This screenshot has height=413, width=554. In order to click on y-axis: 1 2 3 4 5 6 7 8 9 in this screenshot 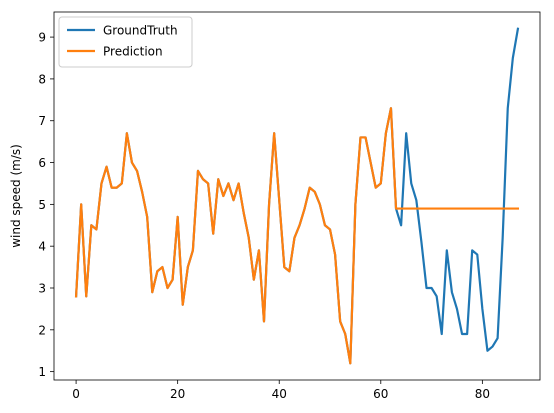, I will do `click(46, 205)`.